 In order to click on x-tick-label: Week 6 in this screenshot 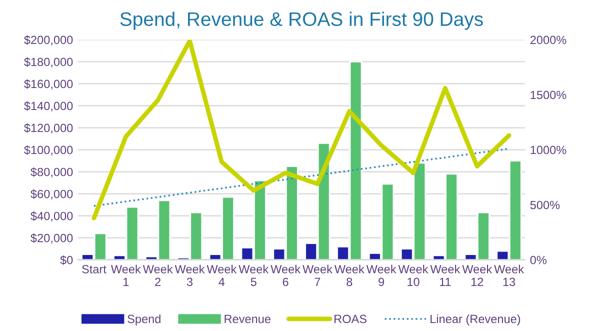, I will do `click(285, 275)`.